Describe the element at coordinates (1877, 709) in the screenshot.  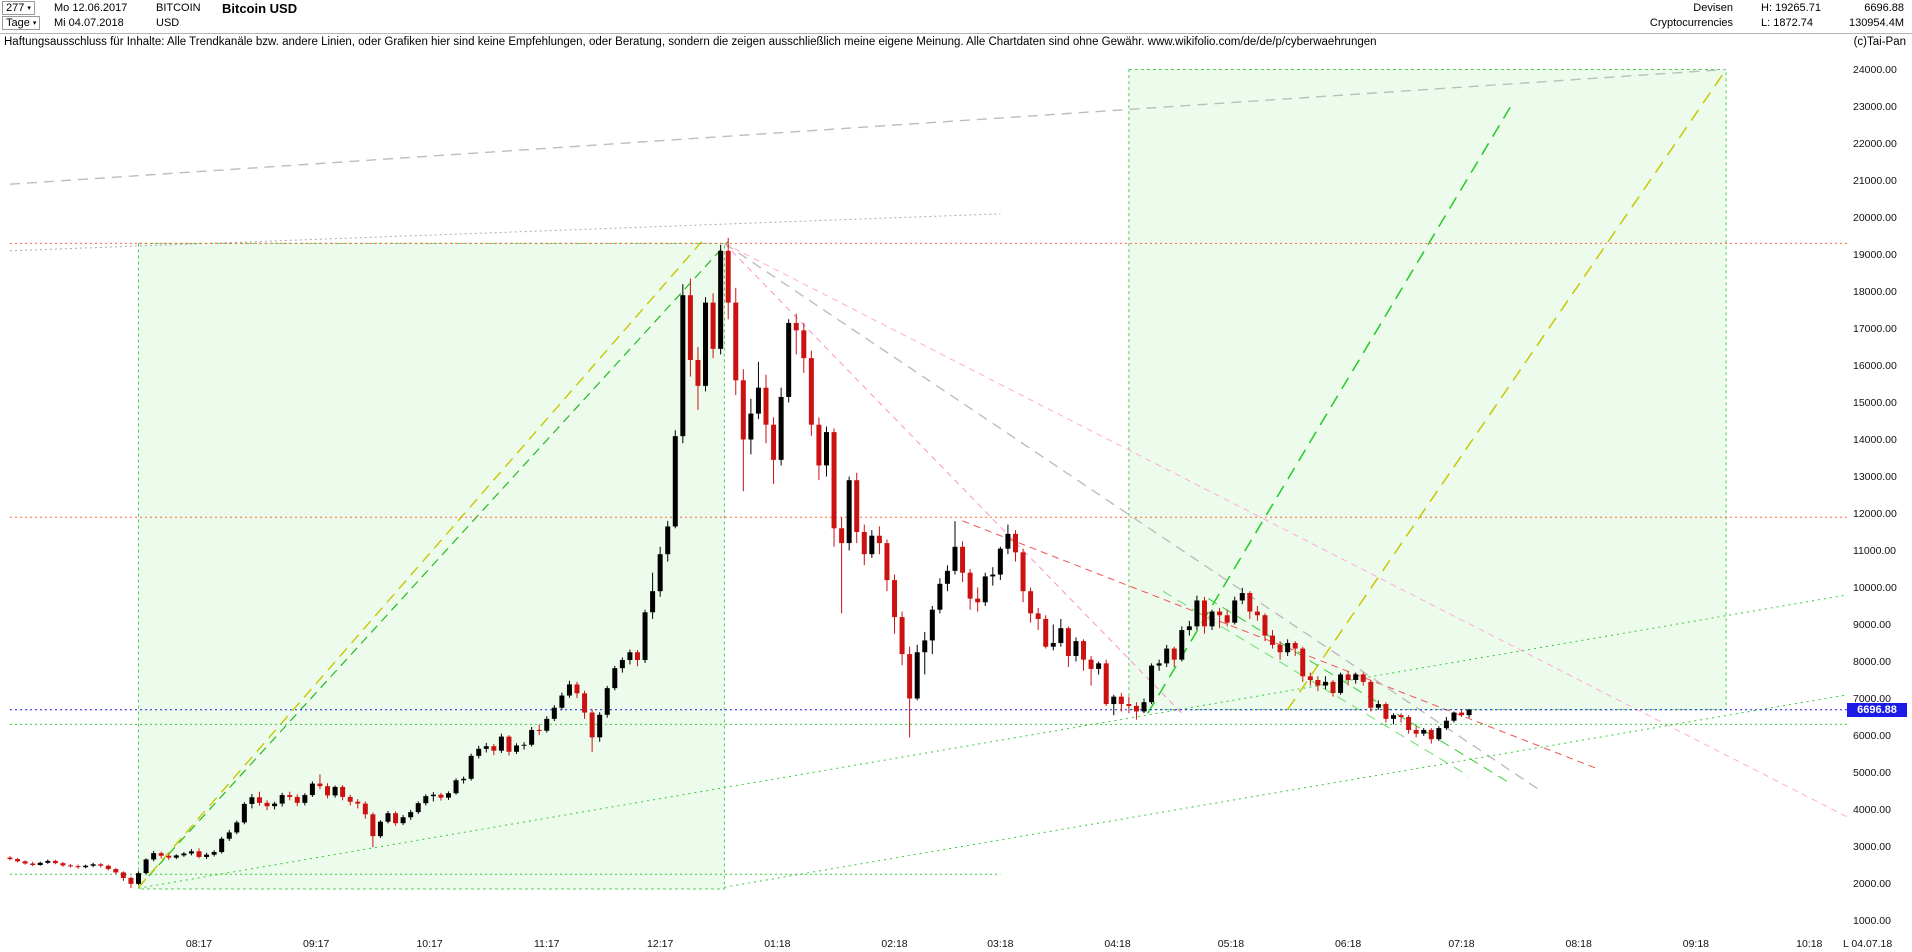
I see `last-price-tag: 6696.88` at that location.